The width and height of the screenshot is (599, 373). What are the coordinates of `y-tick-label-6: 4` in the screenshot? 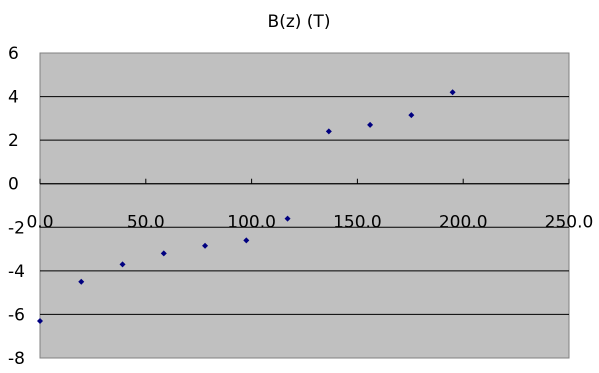 It's located at (13, 98).